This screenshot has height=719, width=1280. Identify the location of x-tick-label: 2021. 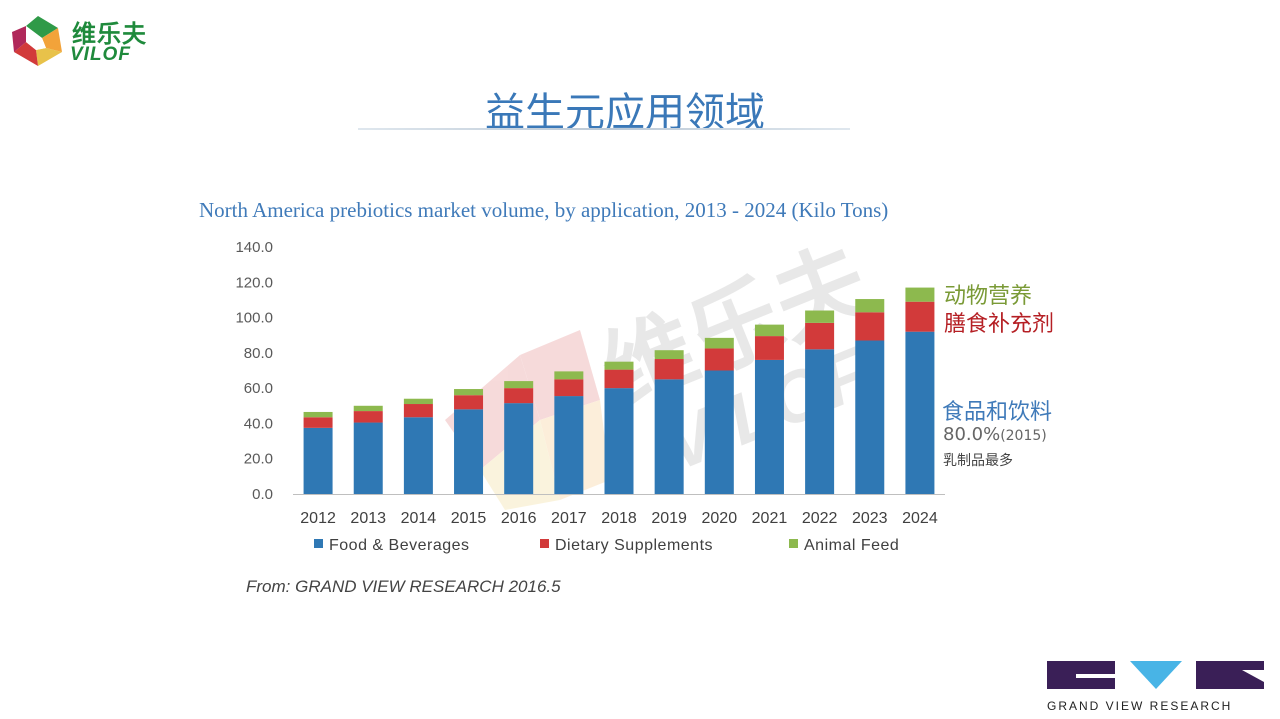
(770, 518).